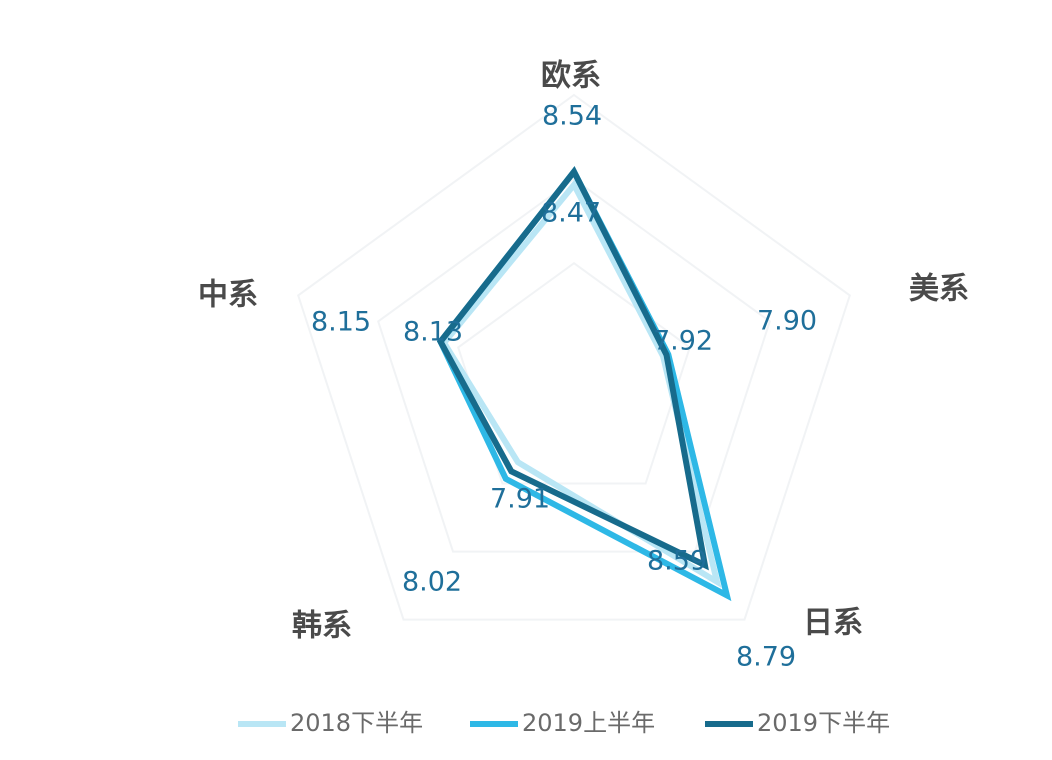 Image resolution: width=1052 pixels, height=760 pixels. Describe the element at coordinates (833, 623) in the screenshot. I see `axis-label-3: 日系` at that location.